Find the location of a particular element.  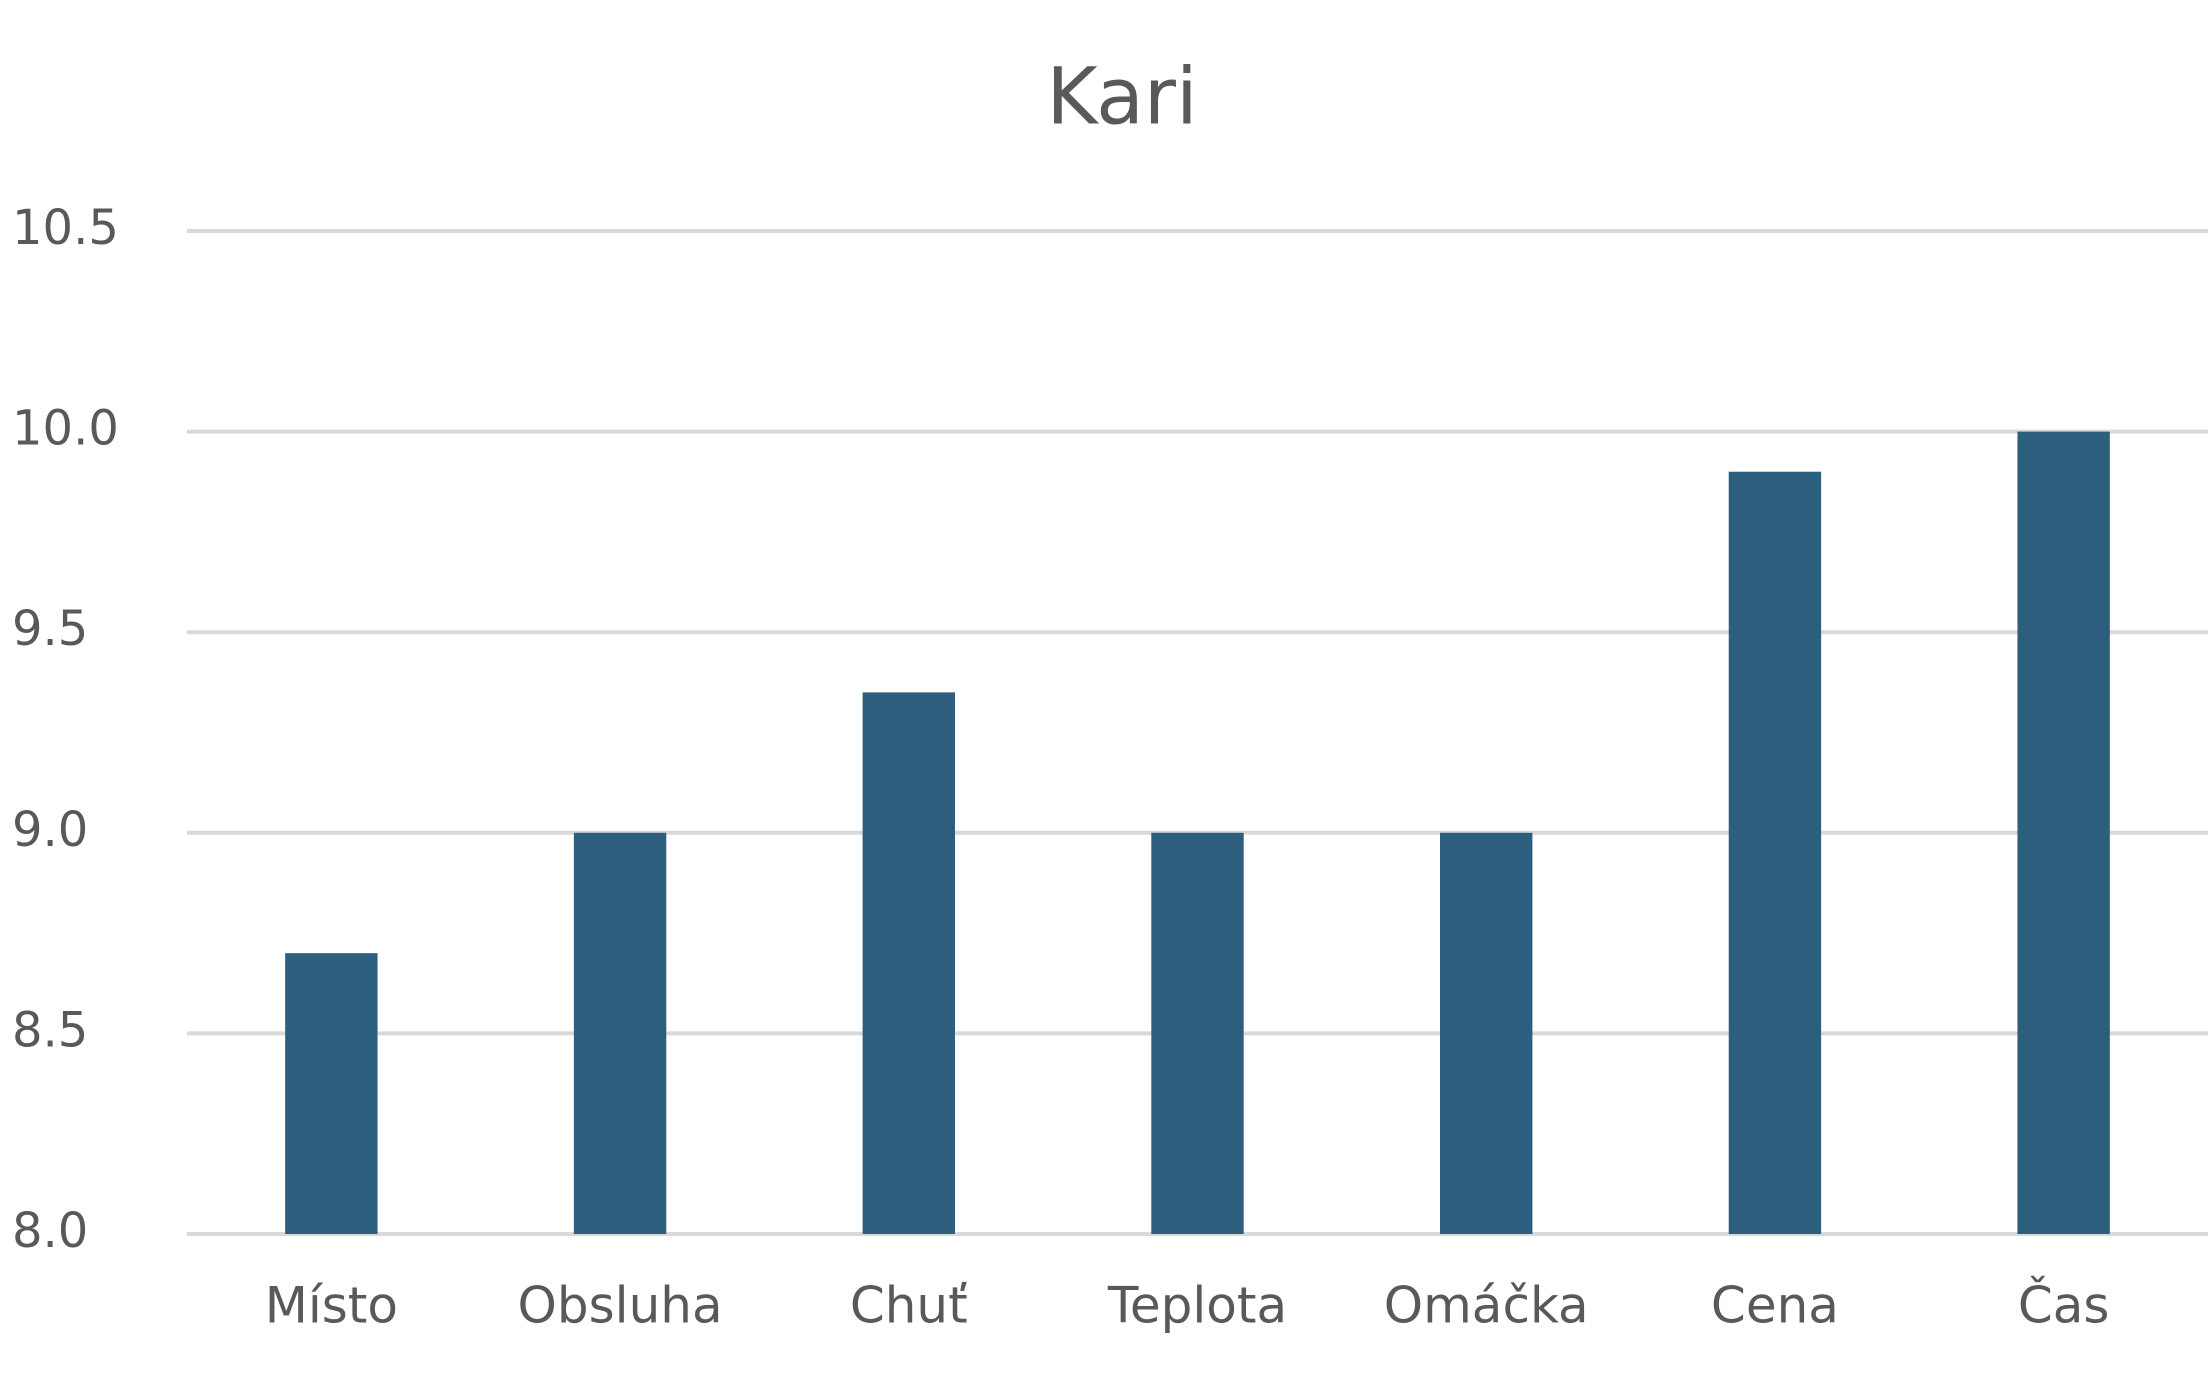

x-tick-label: Chuť is located at coordinates (909, 1306).